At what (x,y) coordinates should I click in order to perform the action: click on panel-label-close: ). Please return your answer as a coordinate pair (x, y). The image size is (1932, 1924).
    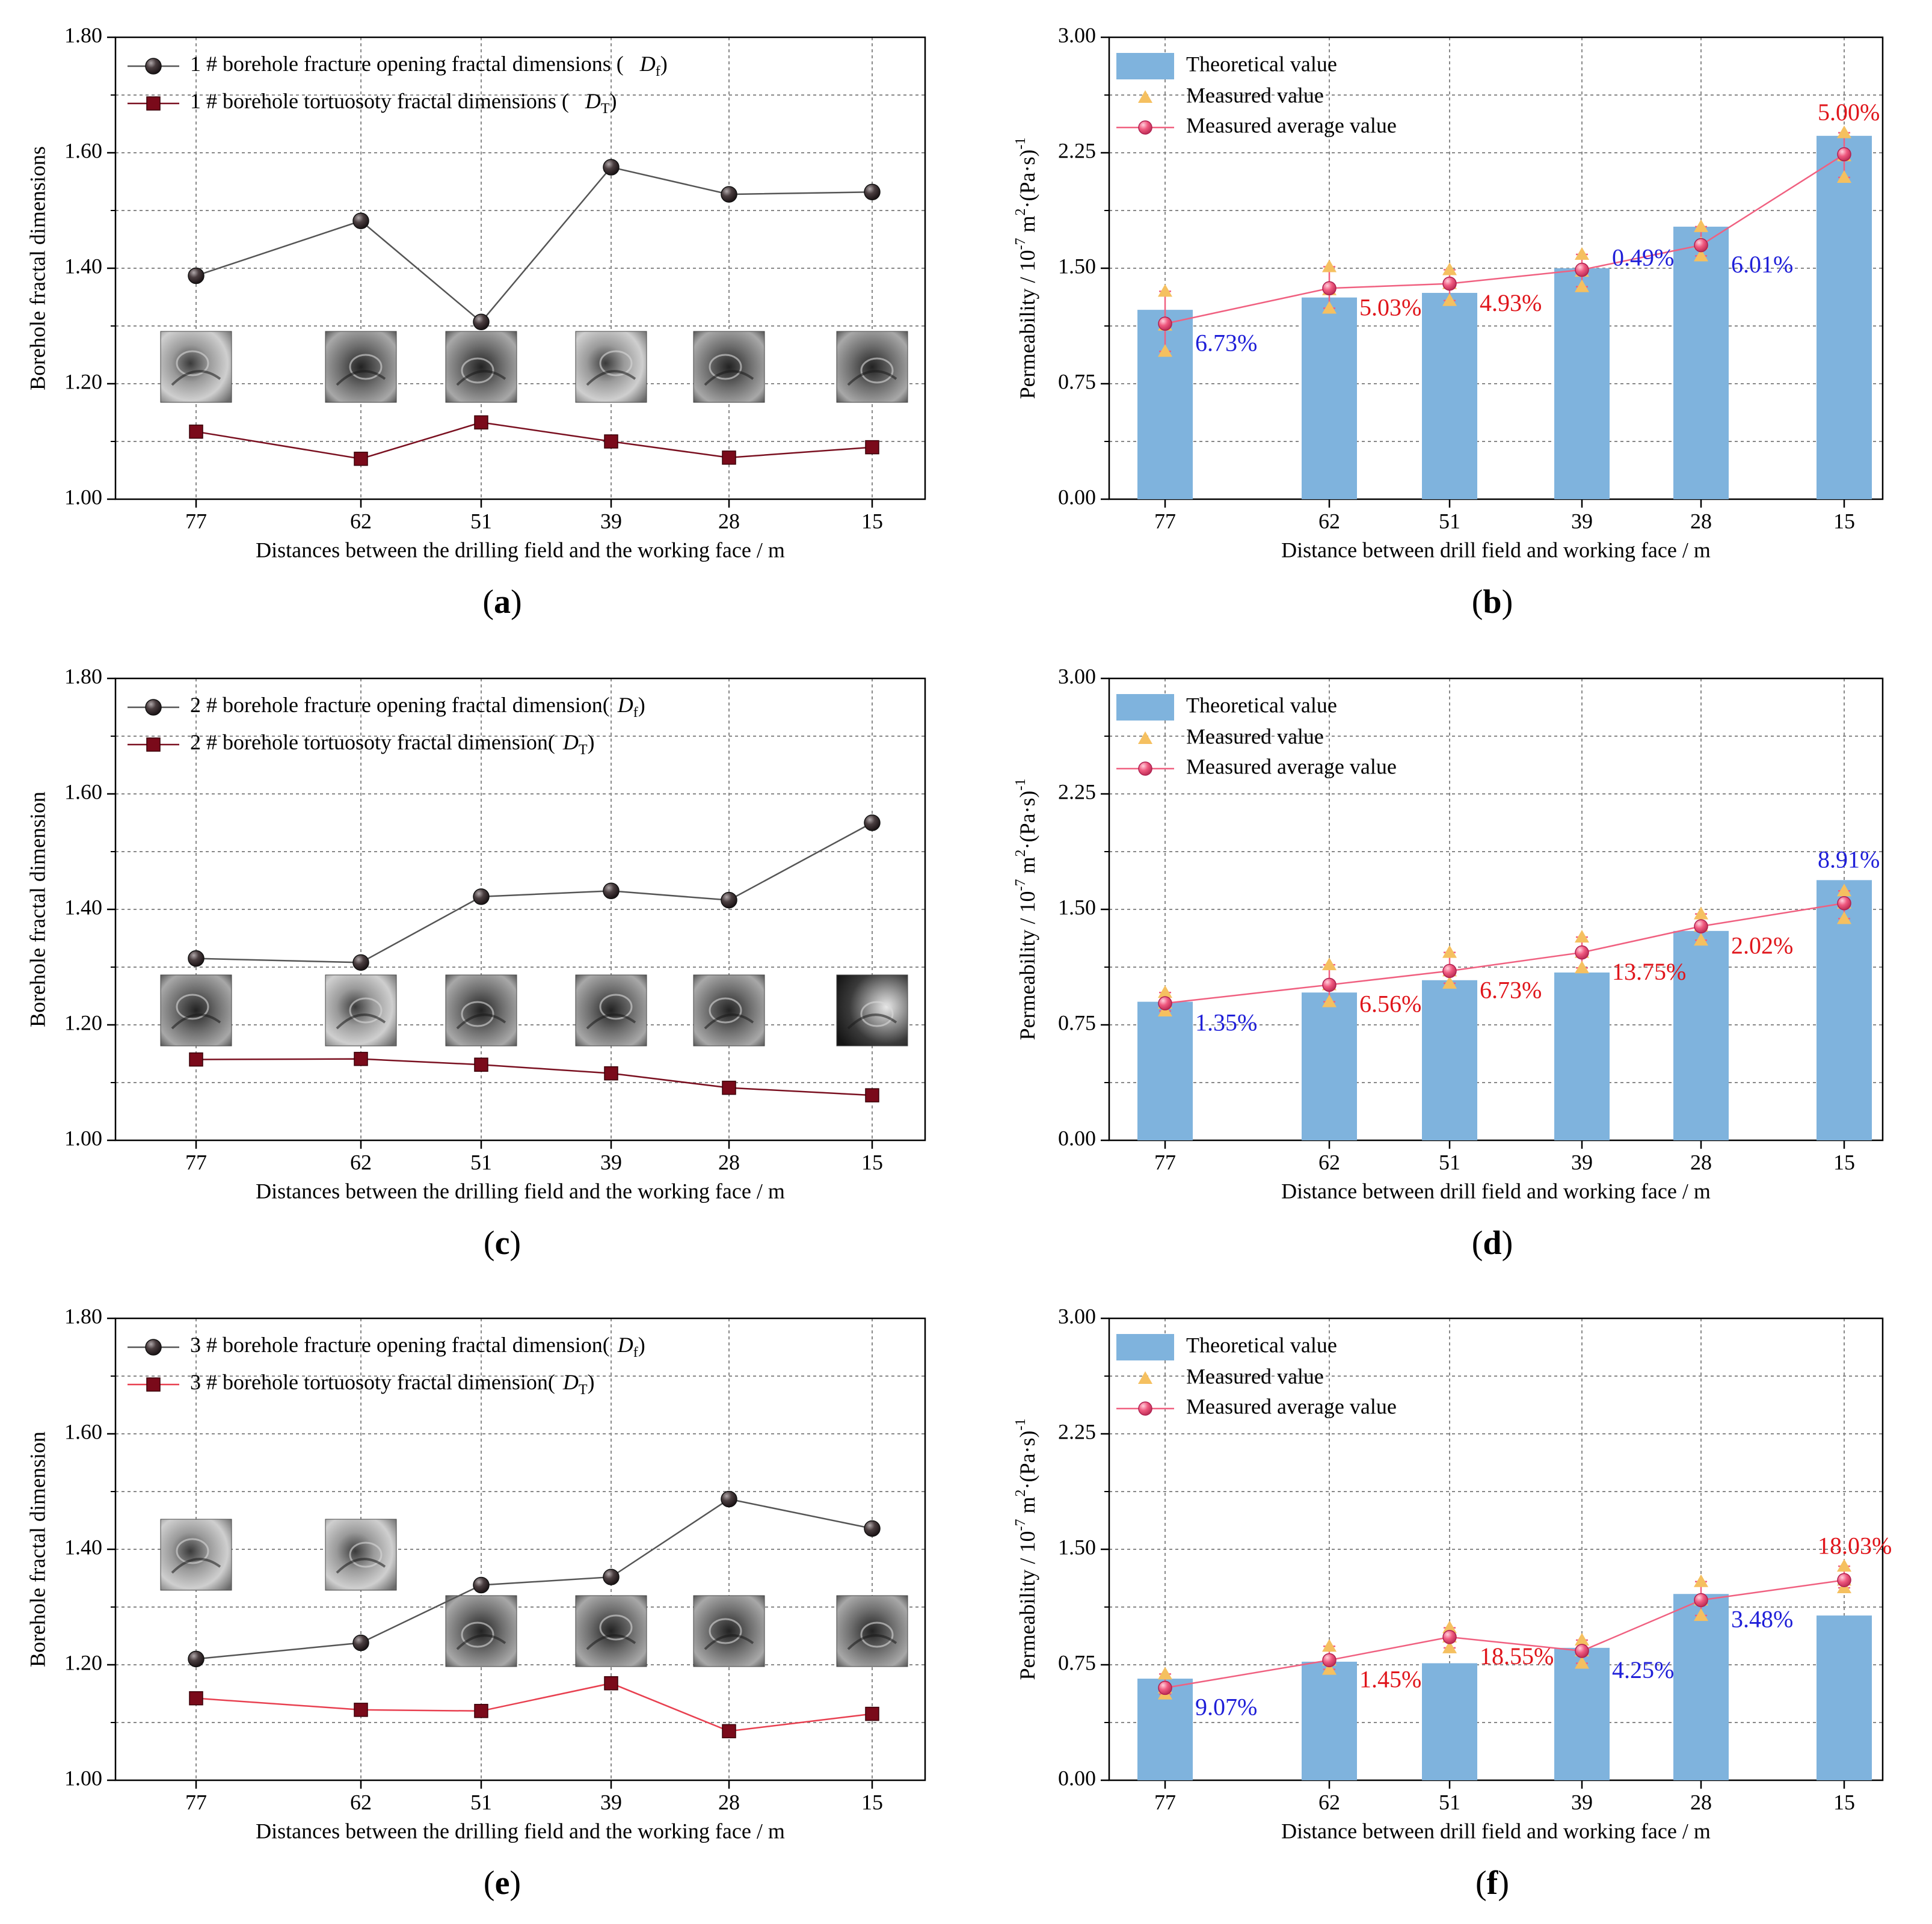
    Looking at the image, I should click on (1503, 1883).